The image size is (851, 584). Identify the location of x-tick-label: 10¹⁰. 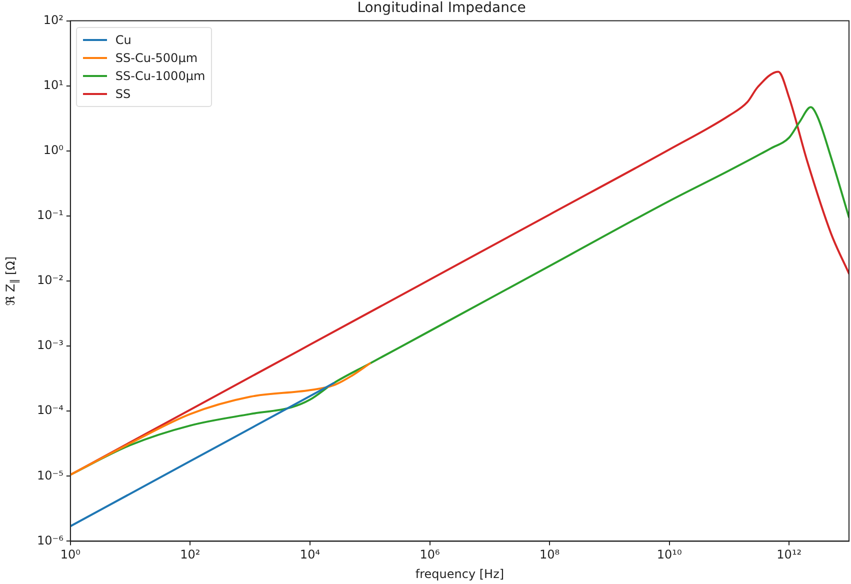
(669, 555).